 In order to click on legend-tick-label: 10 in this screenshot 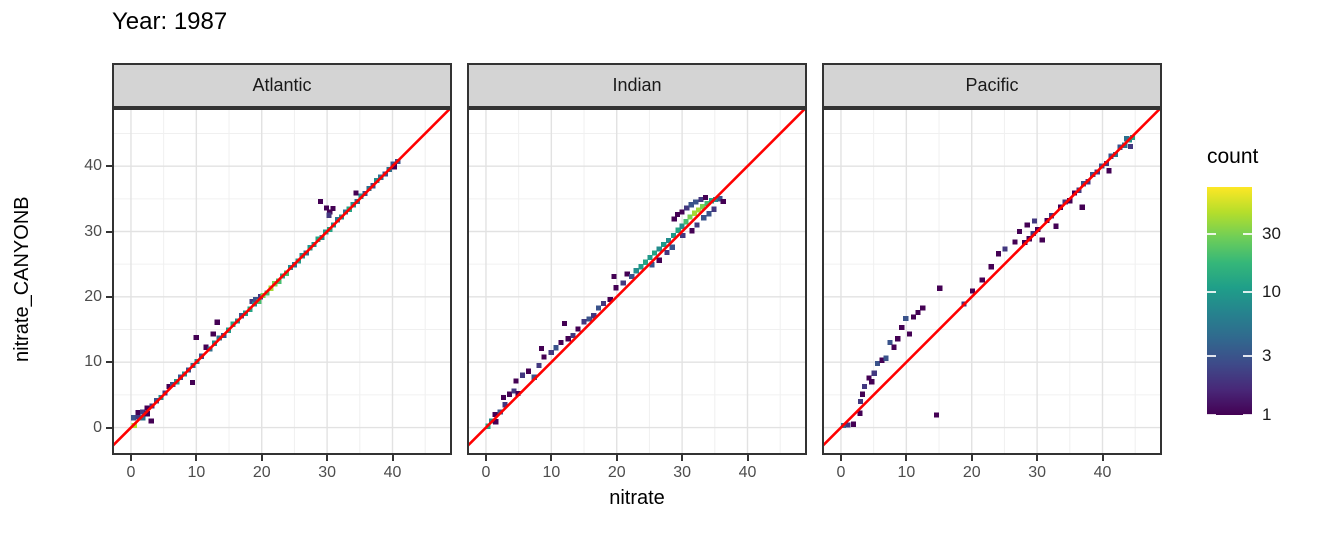, I will do `click(1271, 292)`.